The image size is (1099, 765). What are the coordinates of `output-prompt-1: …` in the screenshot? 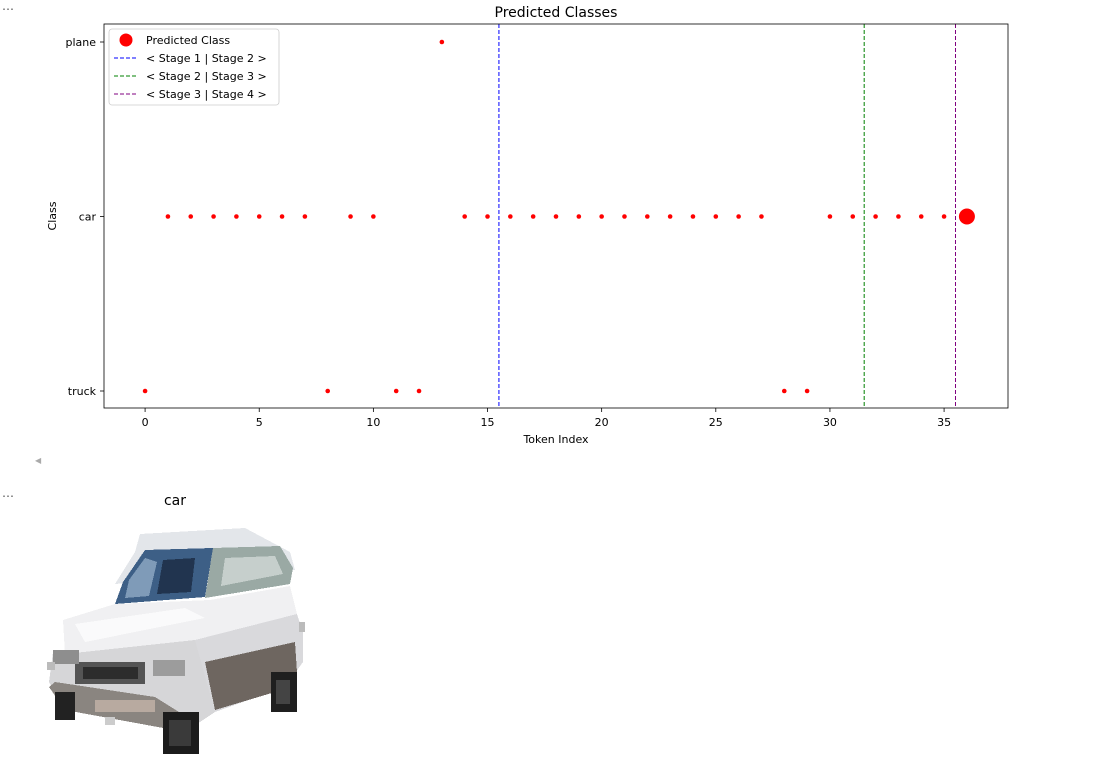 It's located at (8, 6).